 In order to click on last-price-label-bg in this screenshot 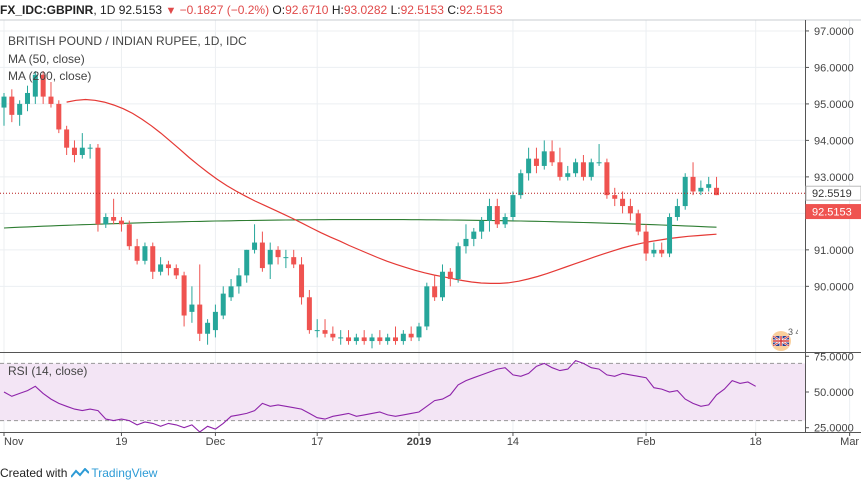, I will do `click(833, 212)`.